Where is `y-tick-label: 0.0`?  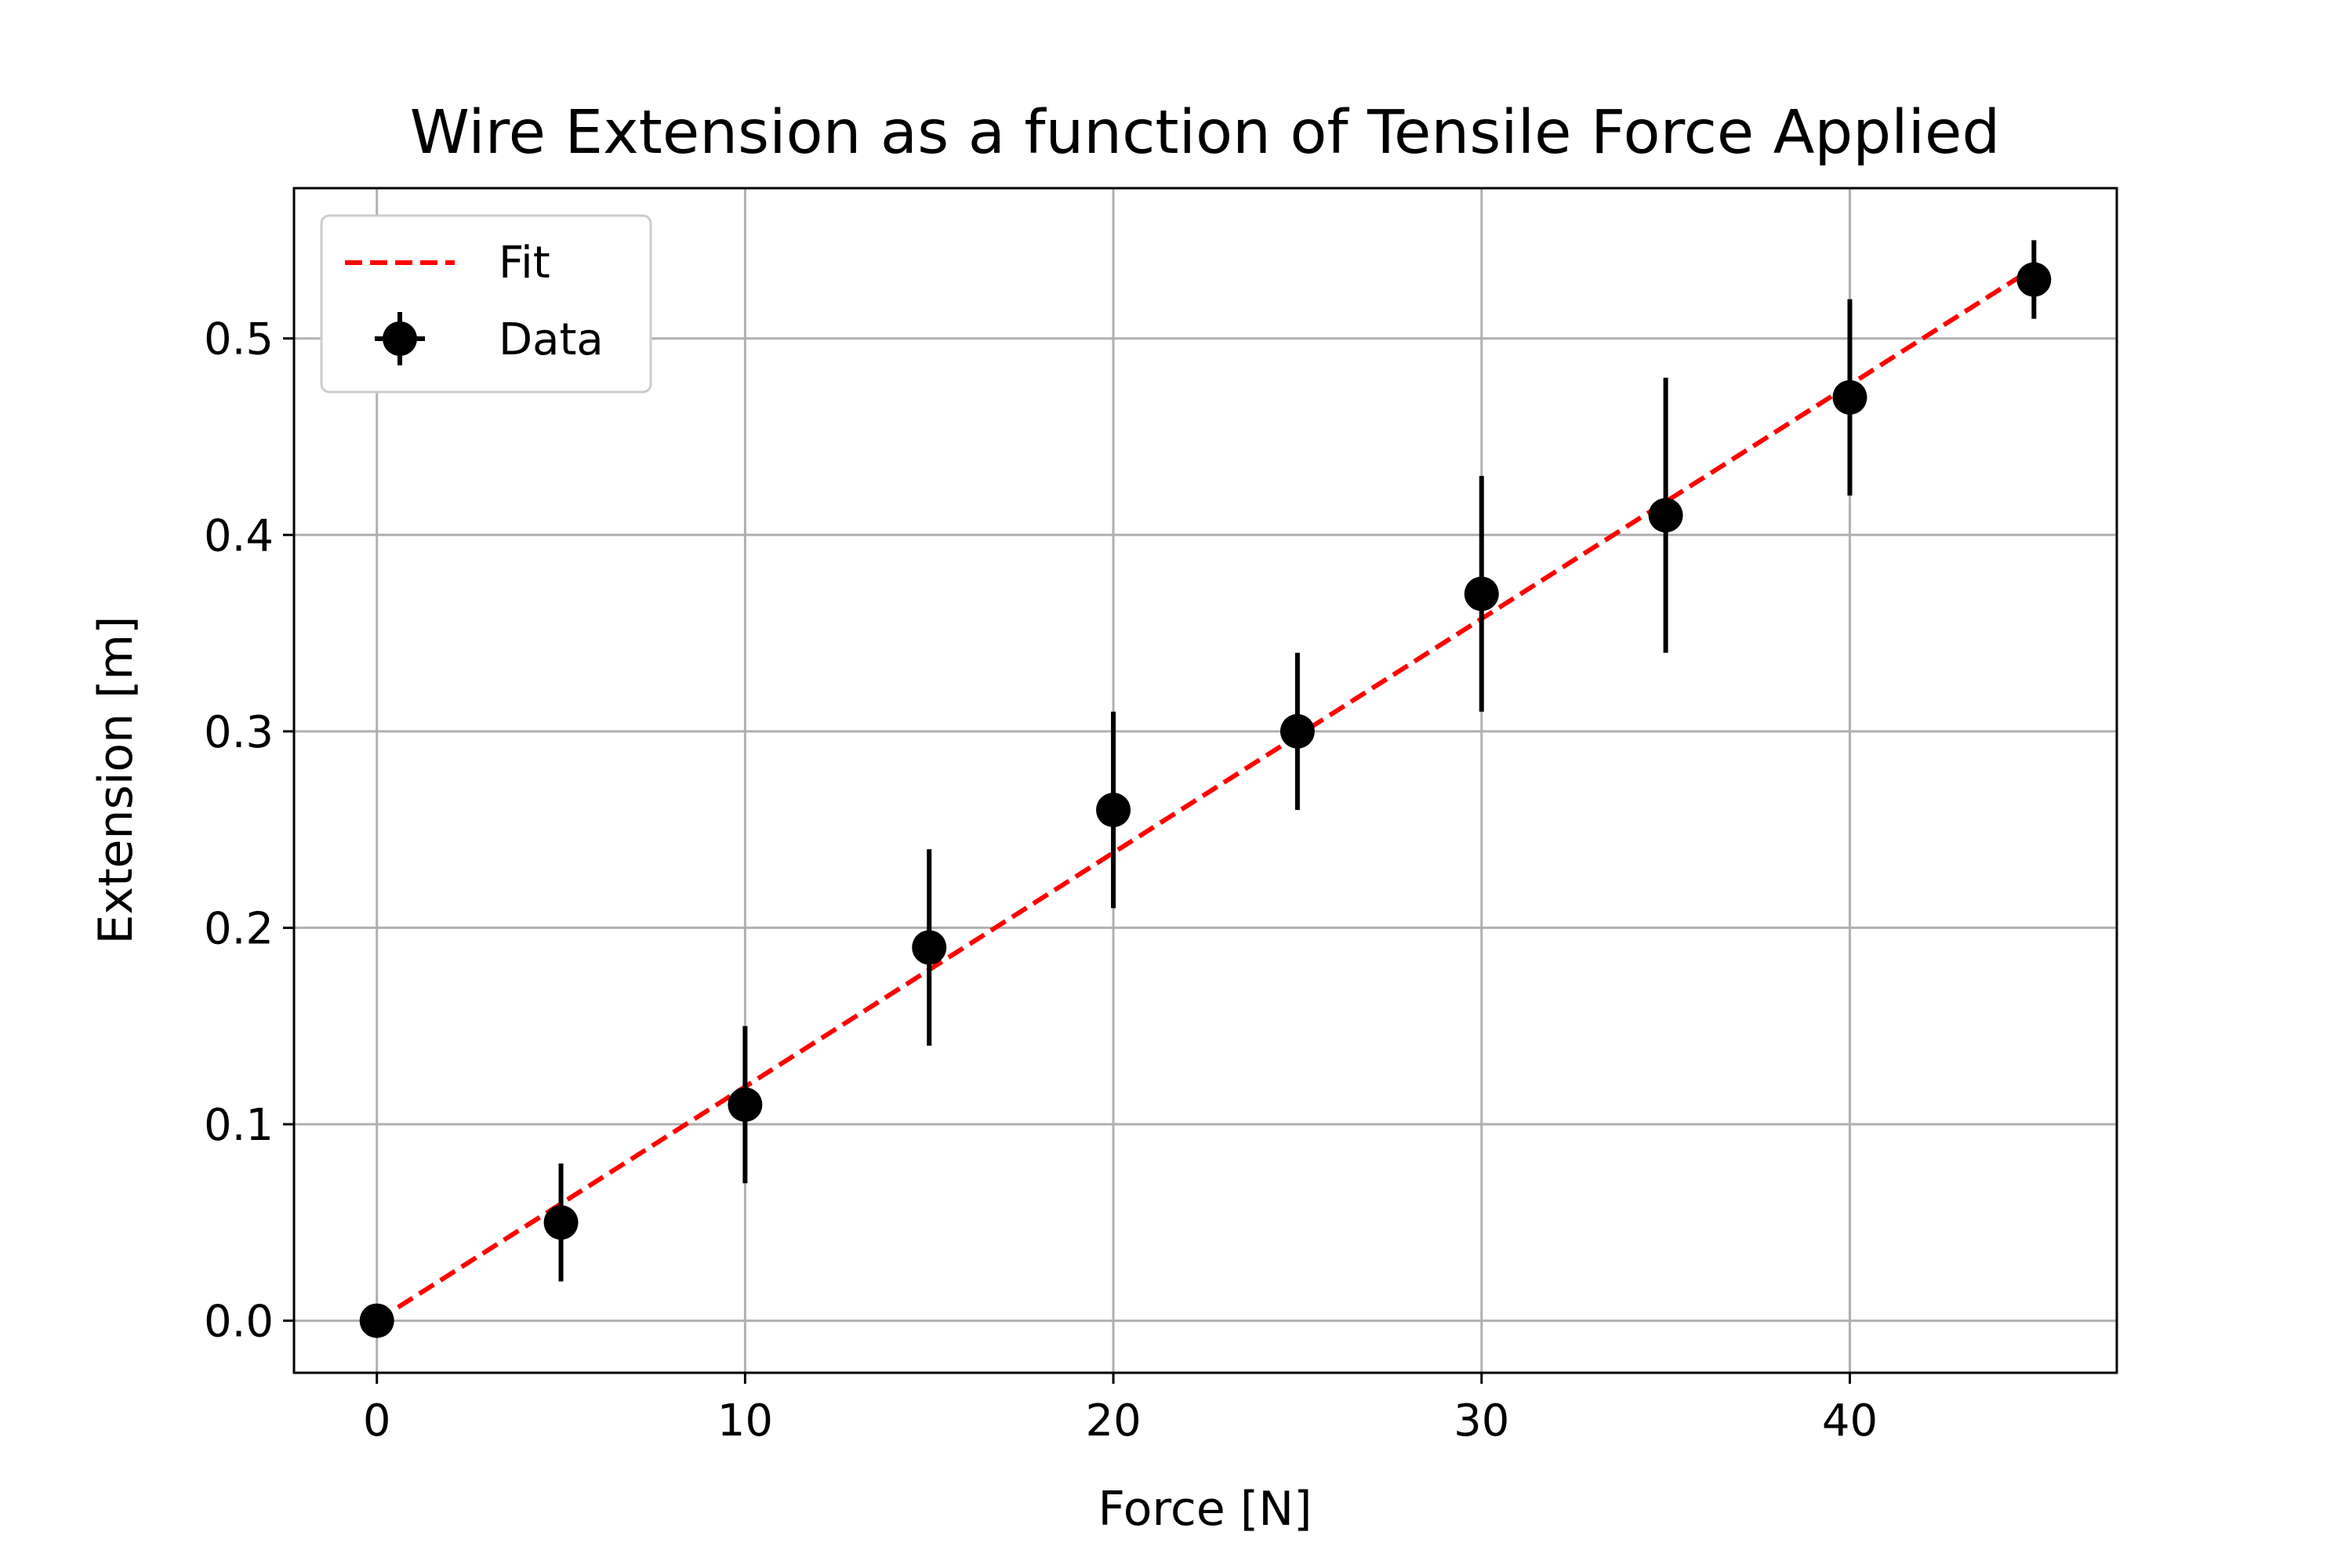
y-tick-label: 0.0 is located at coordinates (239, 1322).